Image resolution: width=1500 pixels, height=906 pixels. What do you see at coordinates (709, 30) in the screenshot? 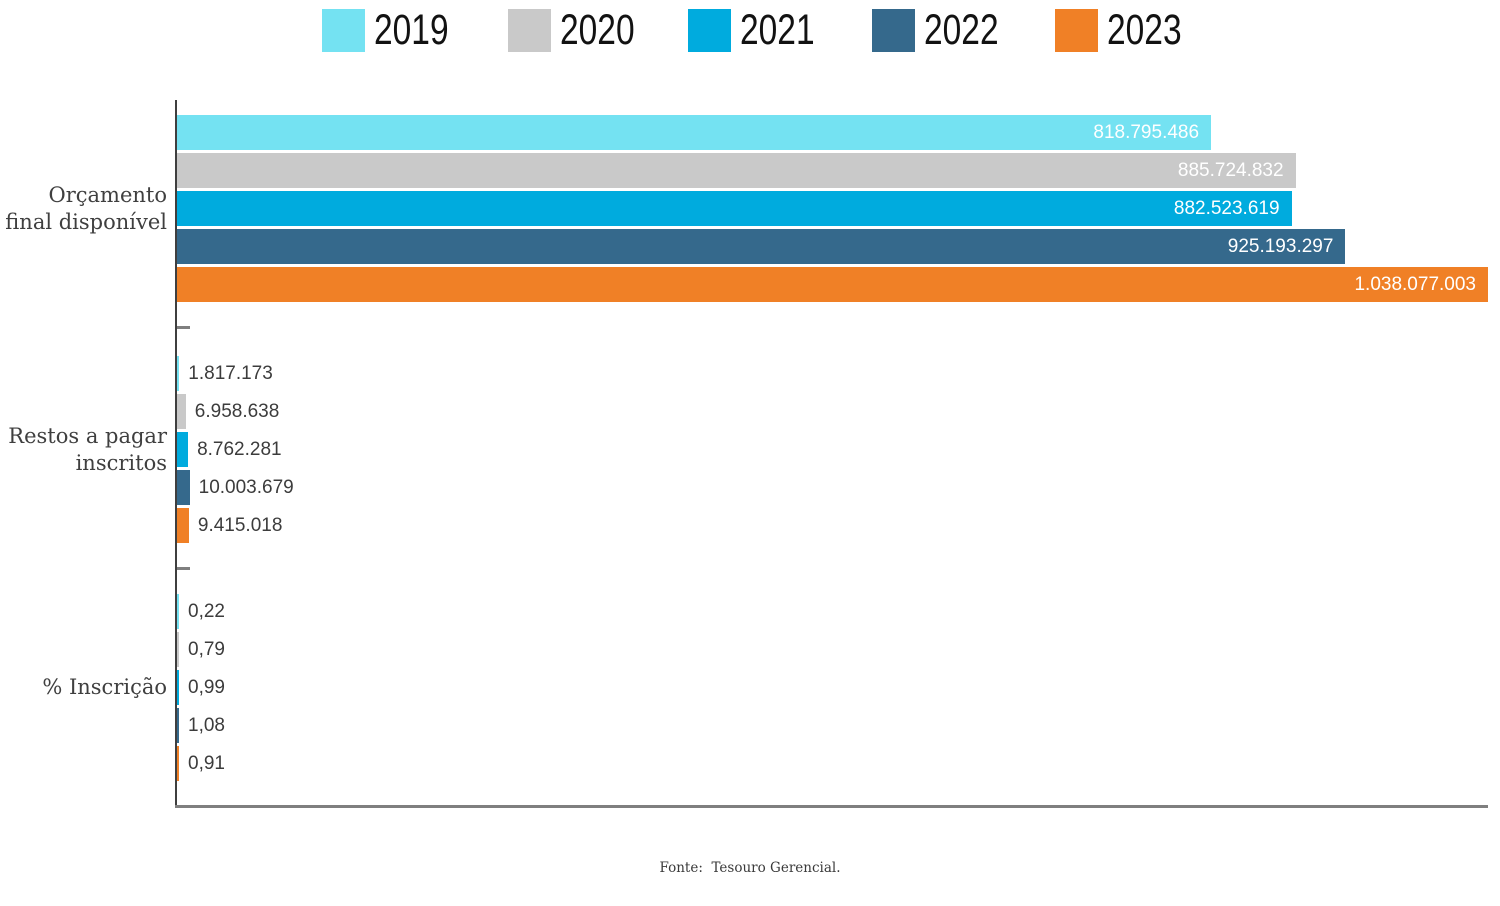
I see `legend-swatch-2021` at bounding box center [709, 30].